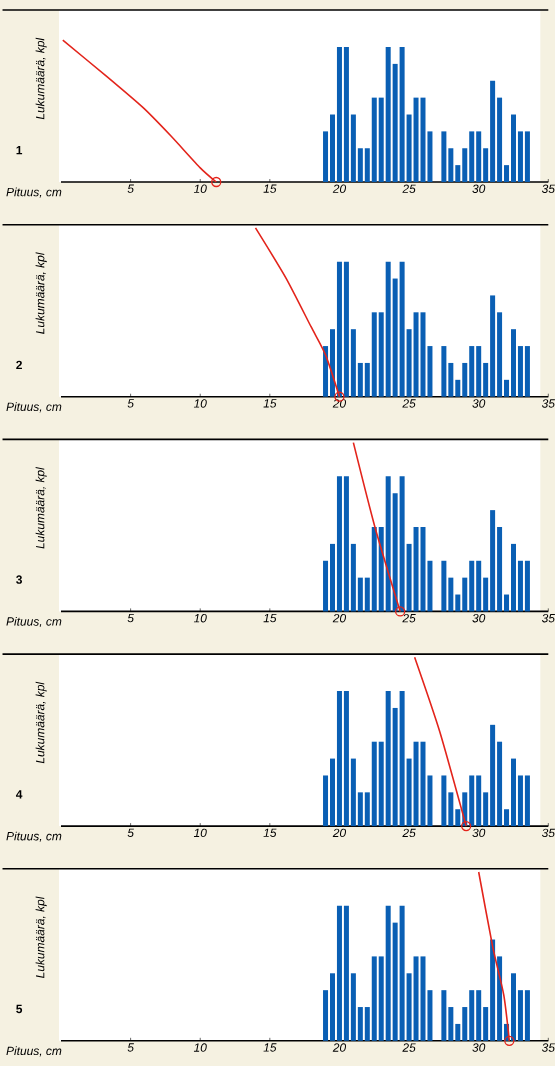 The height and width of the screenshot is (1066, 558). What do you see at coordinates (19, 150) in the screenshot?
I see `text: 1` at bounding box center [19, 150].